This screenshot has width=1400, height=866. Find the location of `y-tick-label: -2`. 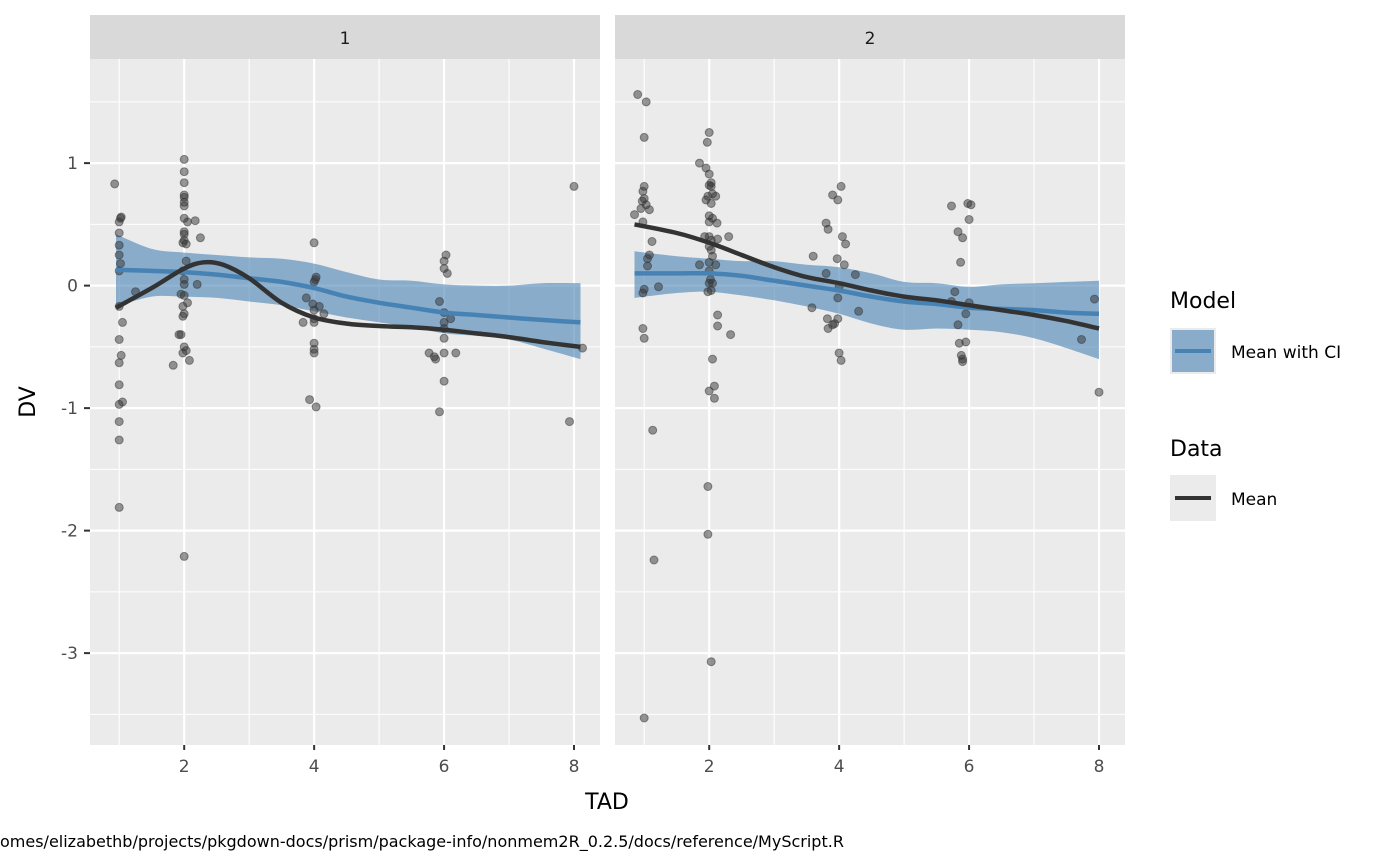

y-tick-label: -2 is located at coordinates (69, 532).